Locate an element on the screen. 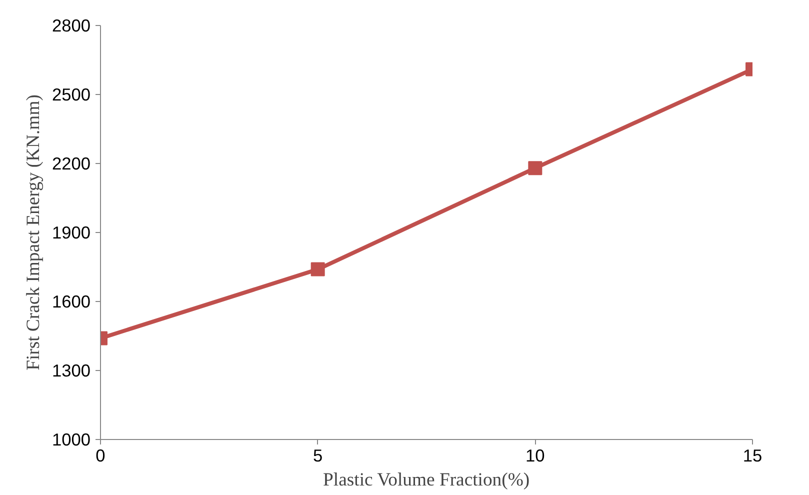  y-tick-label: 1000 is located at coordinates (71, 440).